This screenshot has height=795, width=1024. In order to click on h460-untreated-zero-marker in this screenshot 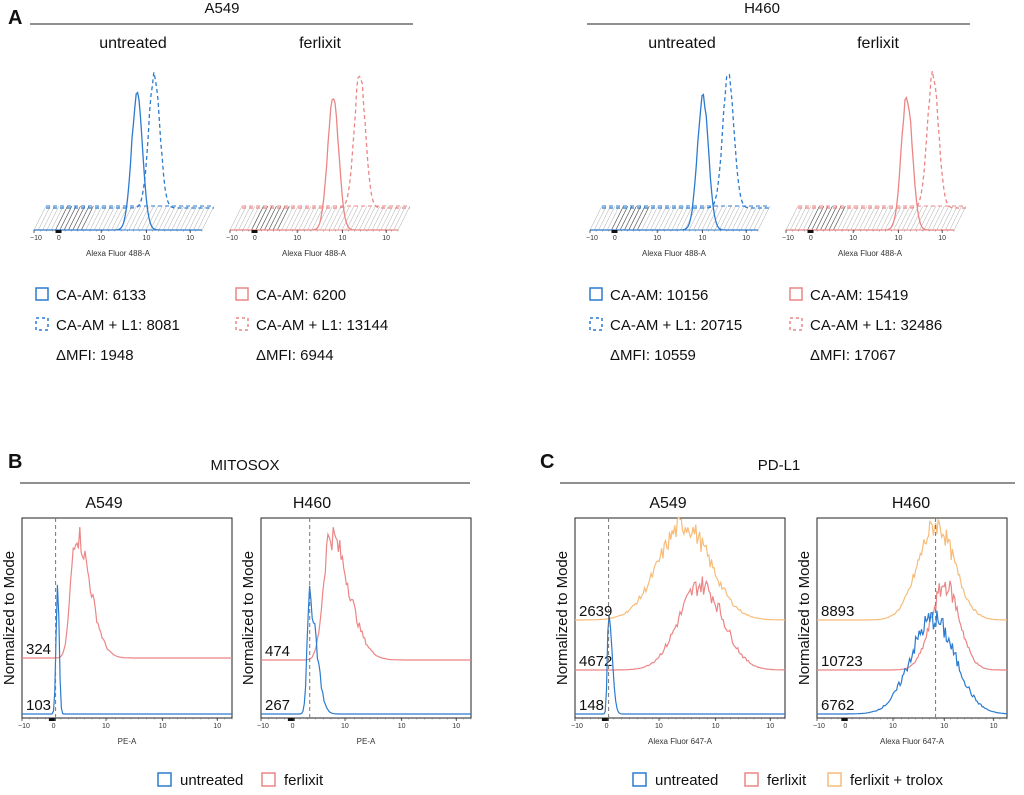, I will do `click(614, 231)`.